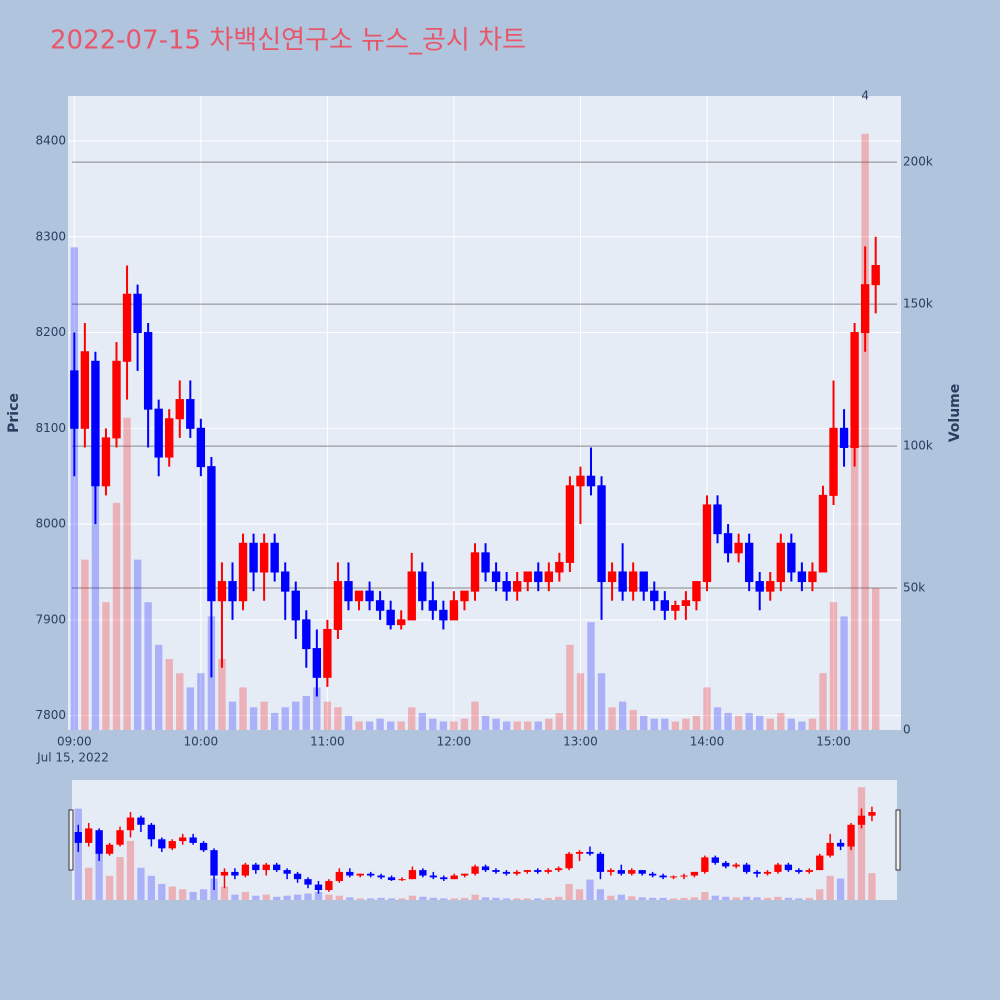  What do you see at coordinates (50, 141) in the screenshot?
I see `y-tick-label: 8400` at bounding box center [50, 141].